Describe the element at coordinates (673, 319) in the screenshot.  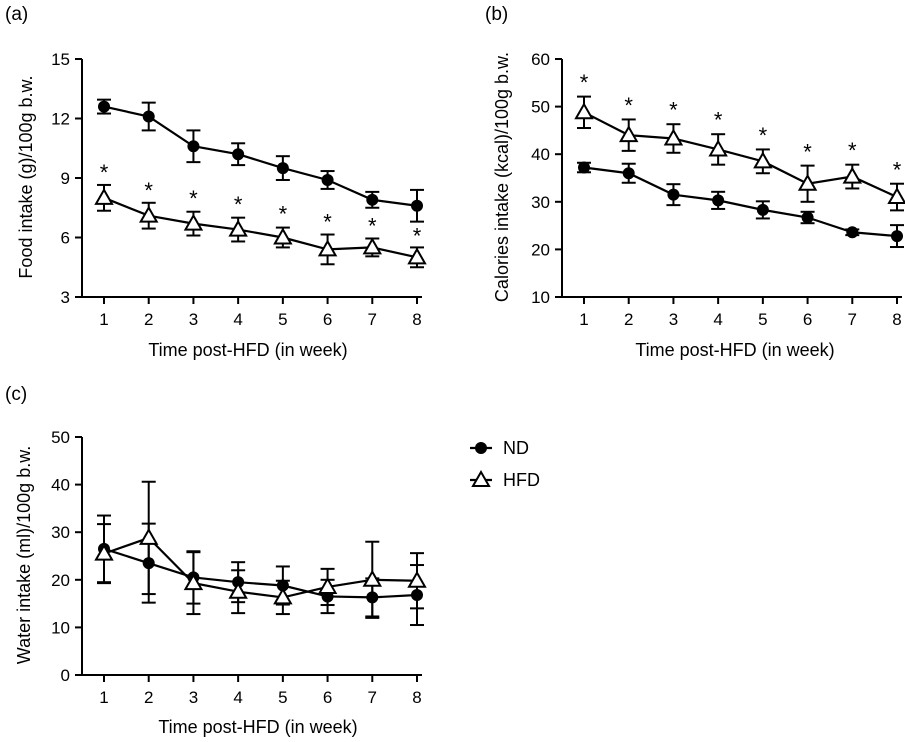
I see `panel-b-x-tick-label: 3` at that location.